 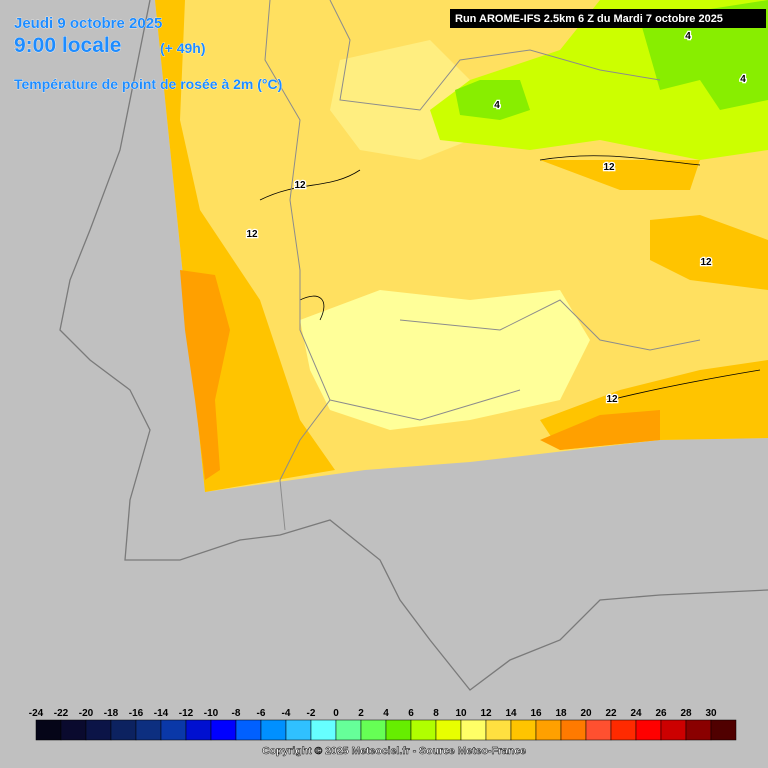 I want to click on legend-label: -2, so click(x=311, y=713).